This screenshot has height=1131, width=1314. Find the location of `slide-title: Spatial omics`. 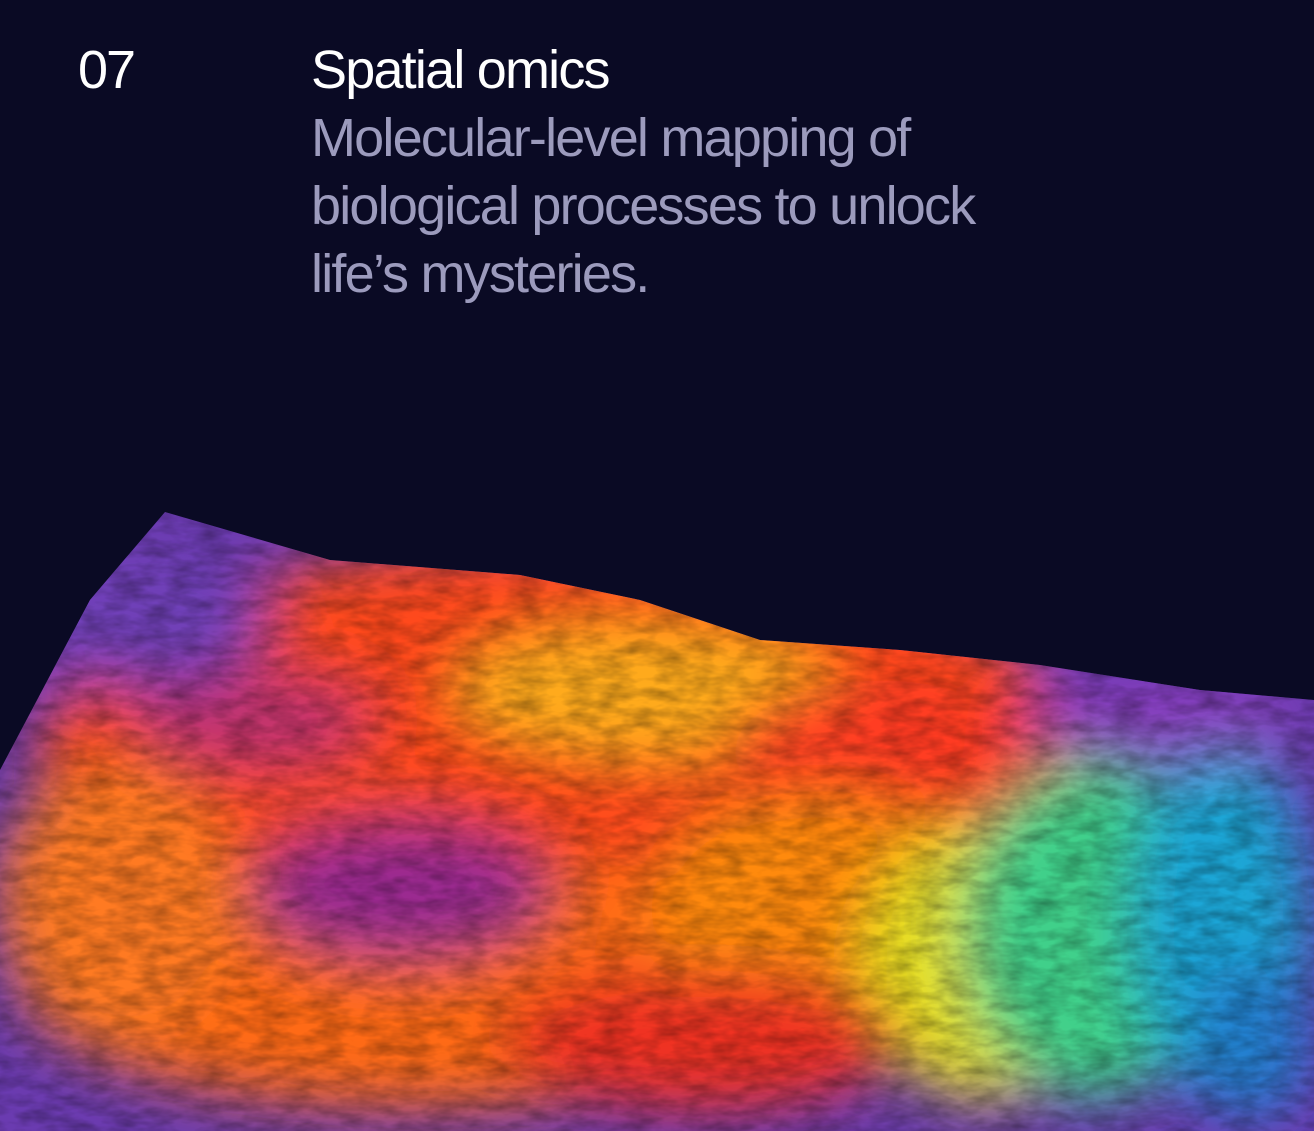

slide-title: Spatial omics is located at coordinates (461, 70).